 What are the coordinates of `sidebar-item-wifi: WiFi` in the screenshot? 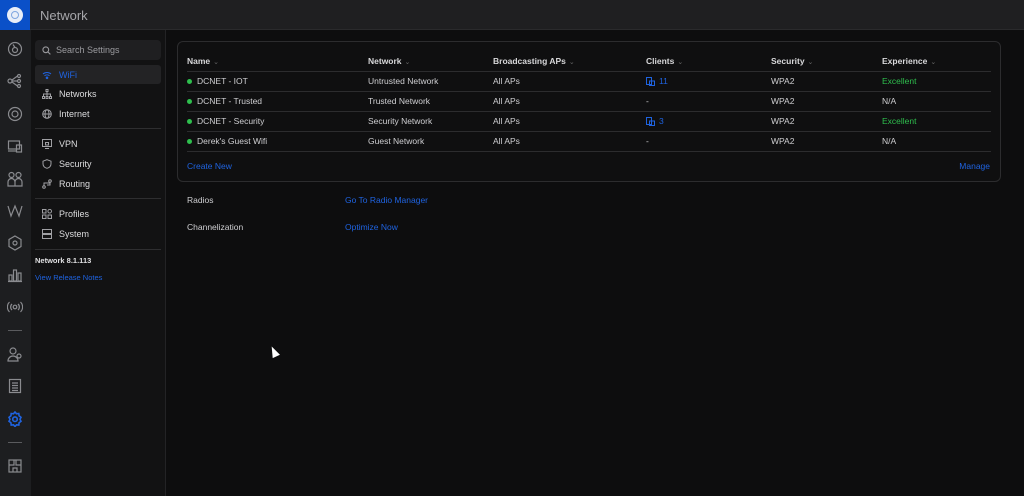 It's located at (98, 74).